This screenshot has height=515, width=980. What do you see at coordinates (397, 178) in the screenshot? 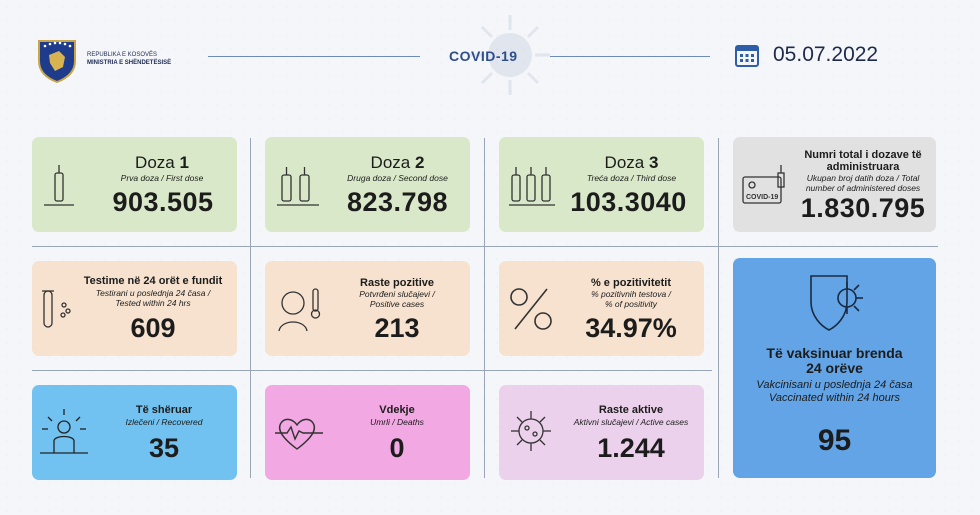
I see `dose2-subtitle: Druga doza / Second dose` at bounding box center [397, 178].